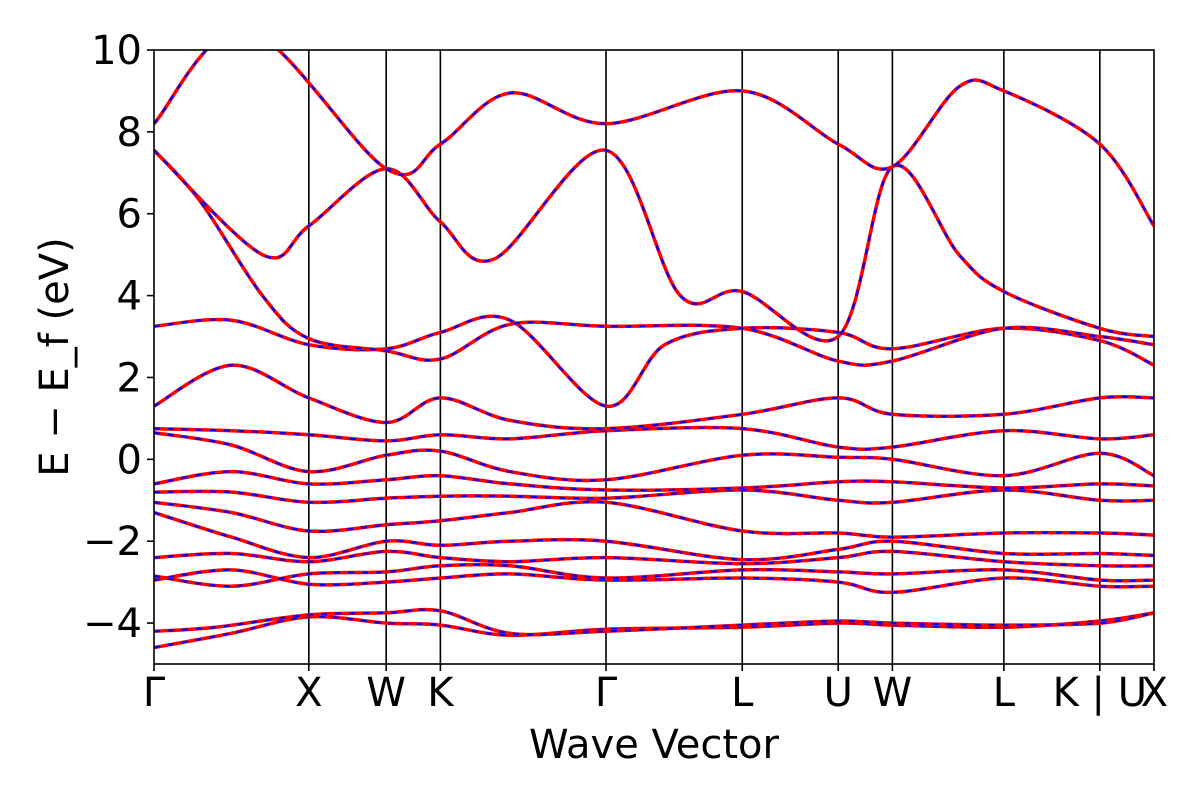  Describe the element at coordinates (654, 559) in the screenshot. I see `band-4-blue-dashed` at that location.